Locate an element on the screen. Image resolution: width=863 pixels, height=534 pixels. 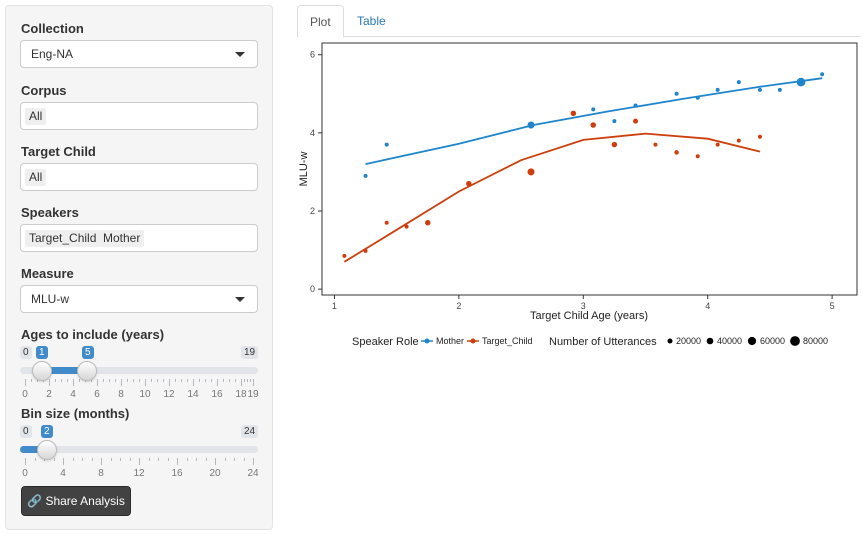
ages-tick-label: 2 is located at coordinates (49, 394).